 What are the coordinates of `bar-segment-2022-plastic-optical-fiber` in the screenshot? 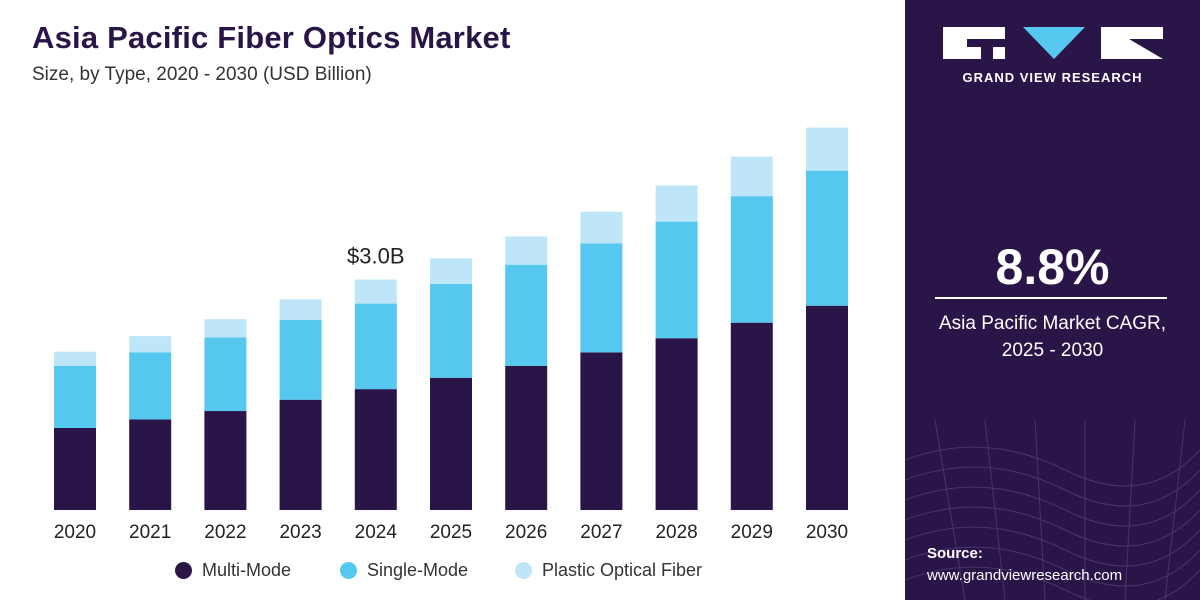 It's located at (225, 328).